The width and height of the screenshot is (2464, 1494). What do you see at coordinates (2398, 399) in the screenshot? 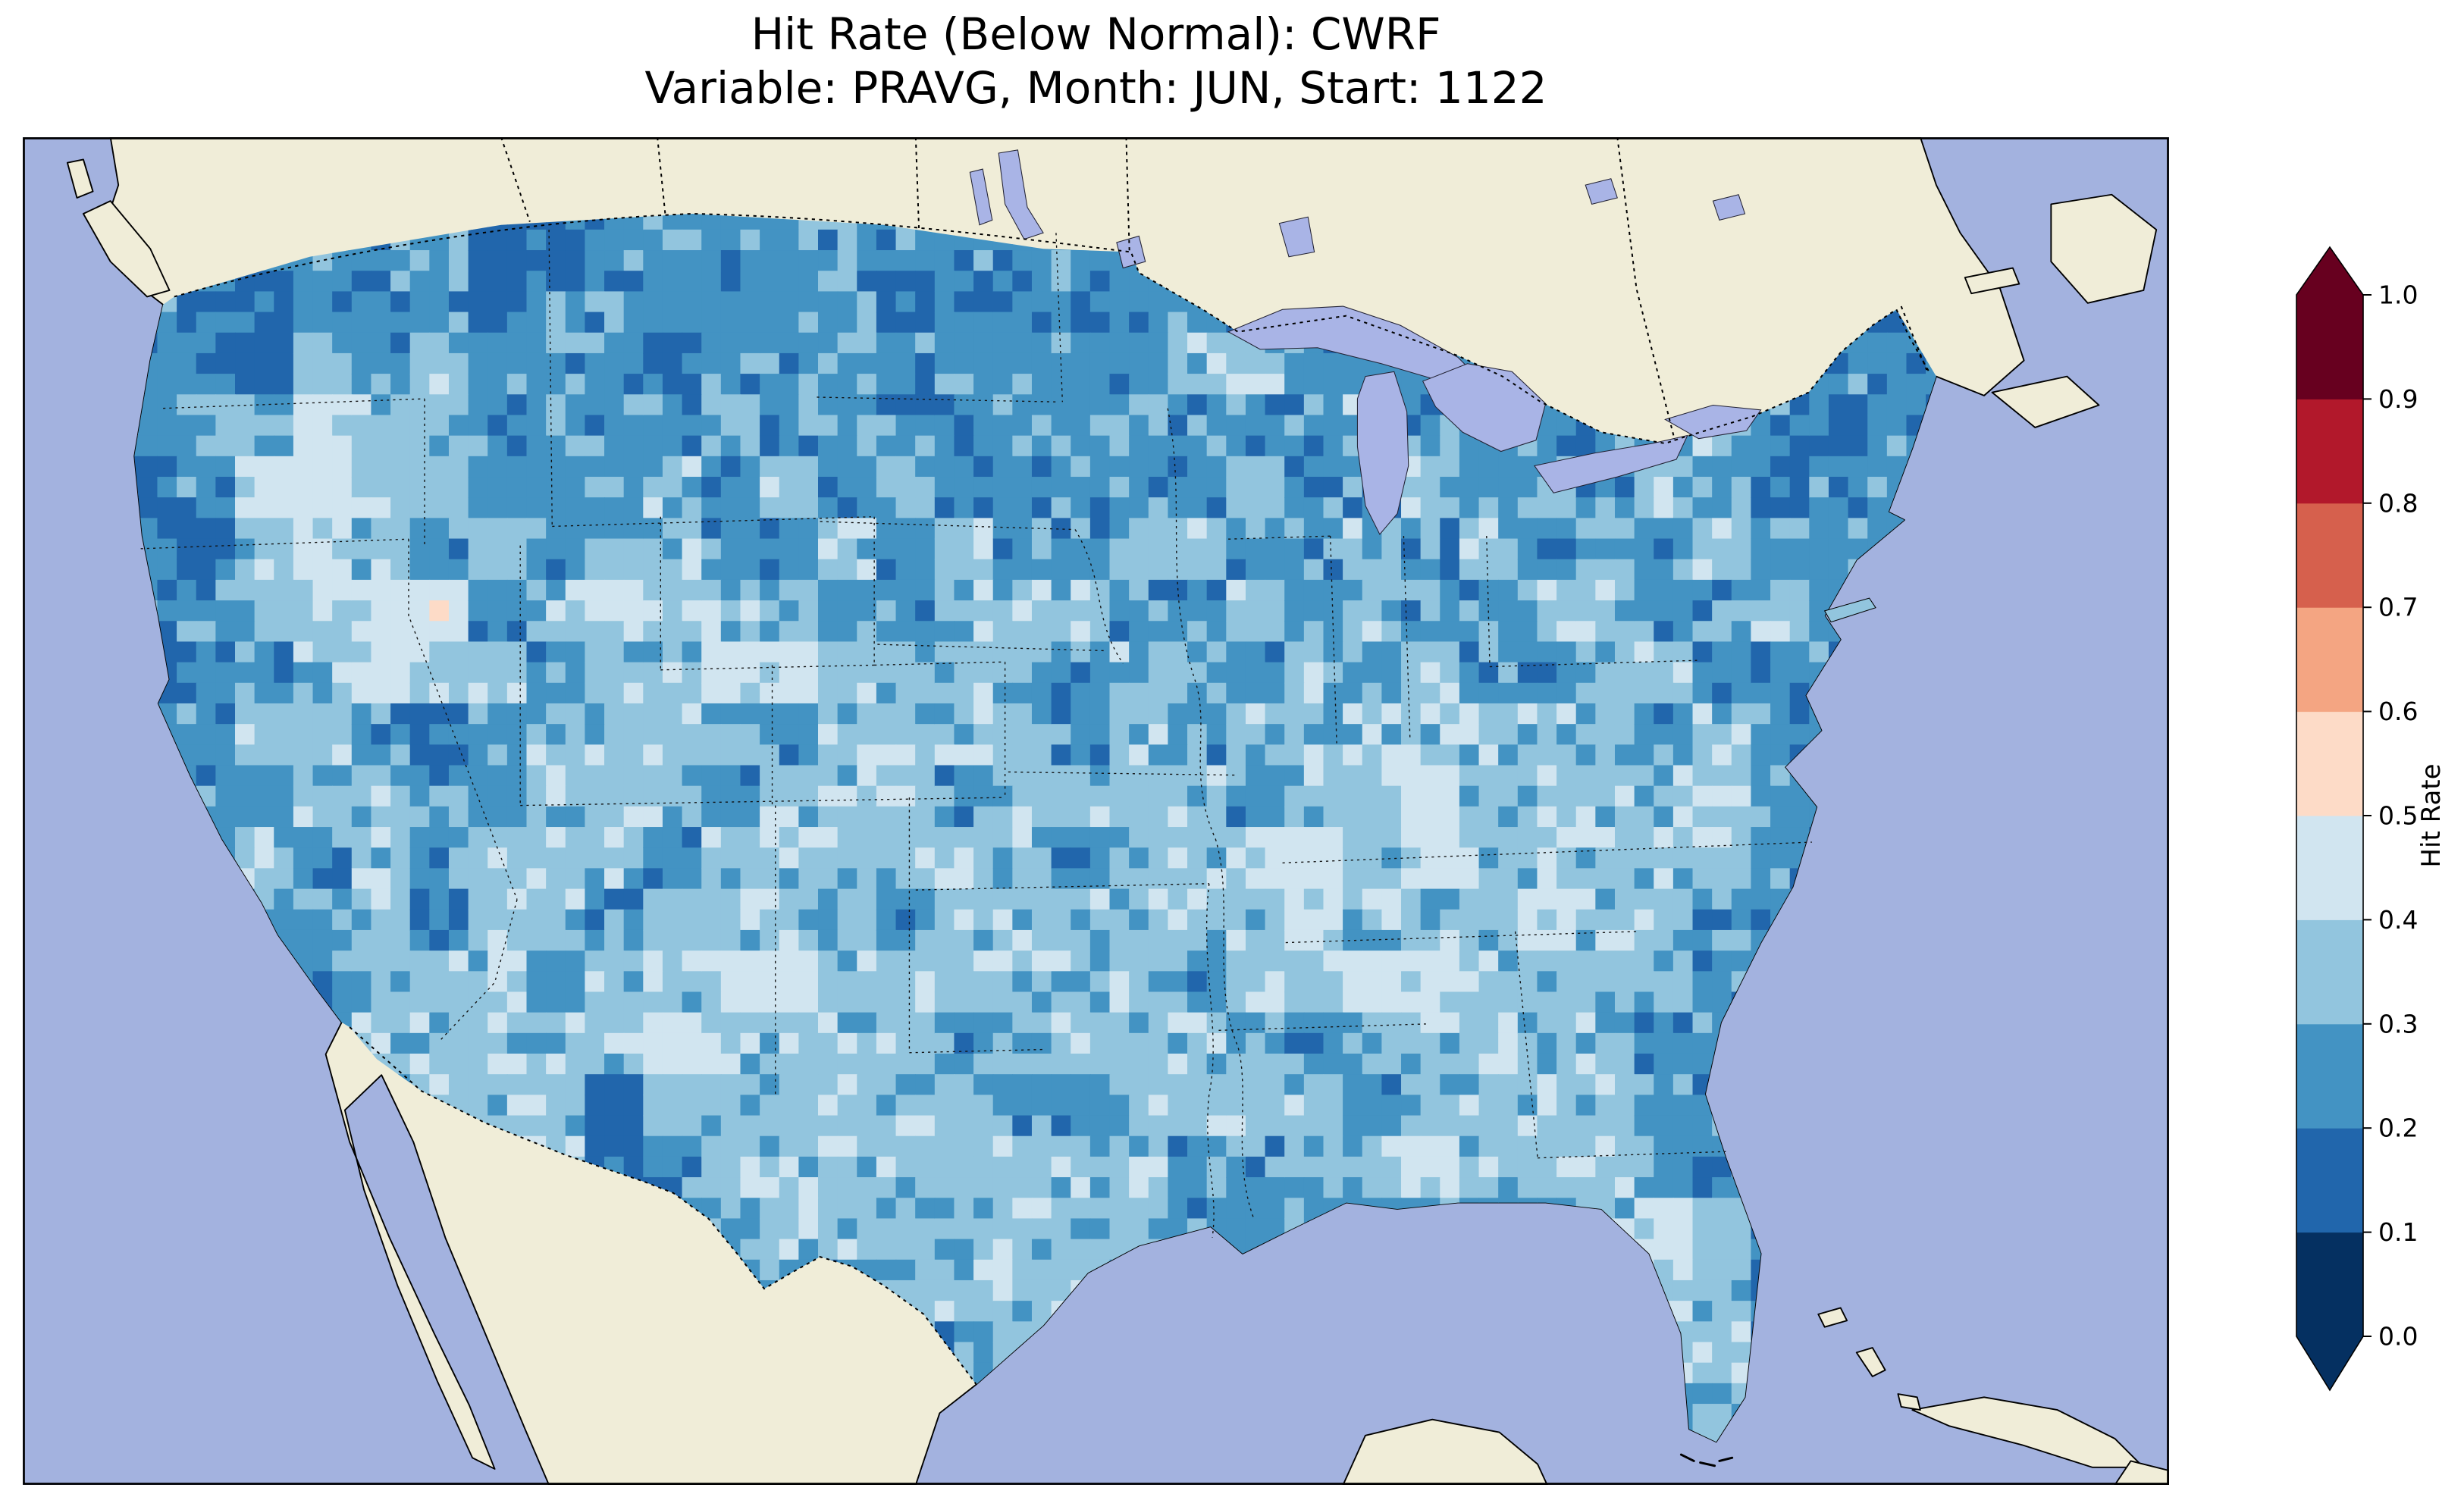
I see `colorbar-tick-label: 0.9` at bounding box center [2398, 399].